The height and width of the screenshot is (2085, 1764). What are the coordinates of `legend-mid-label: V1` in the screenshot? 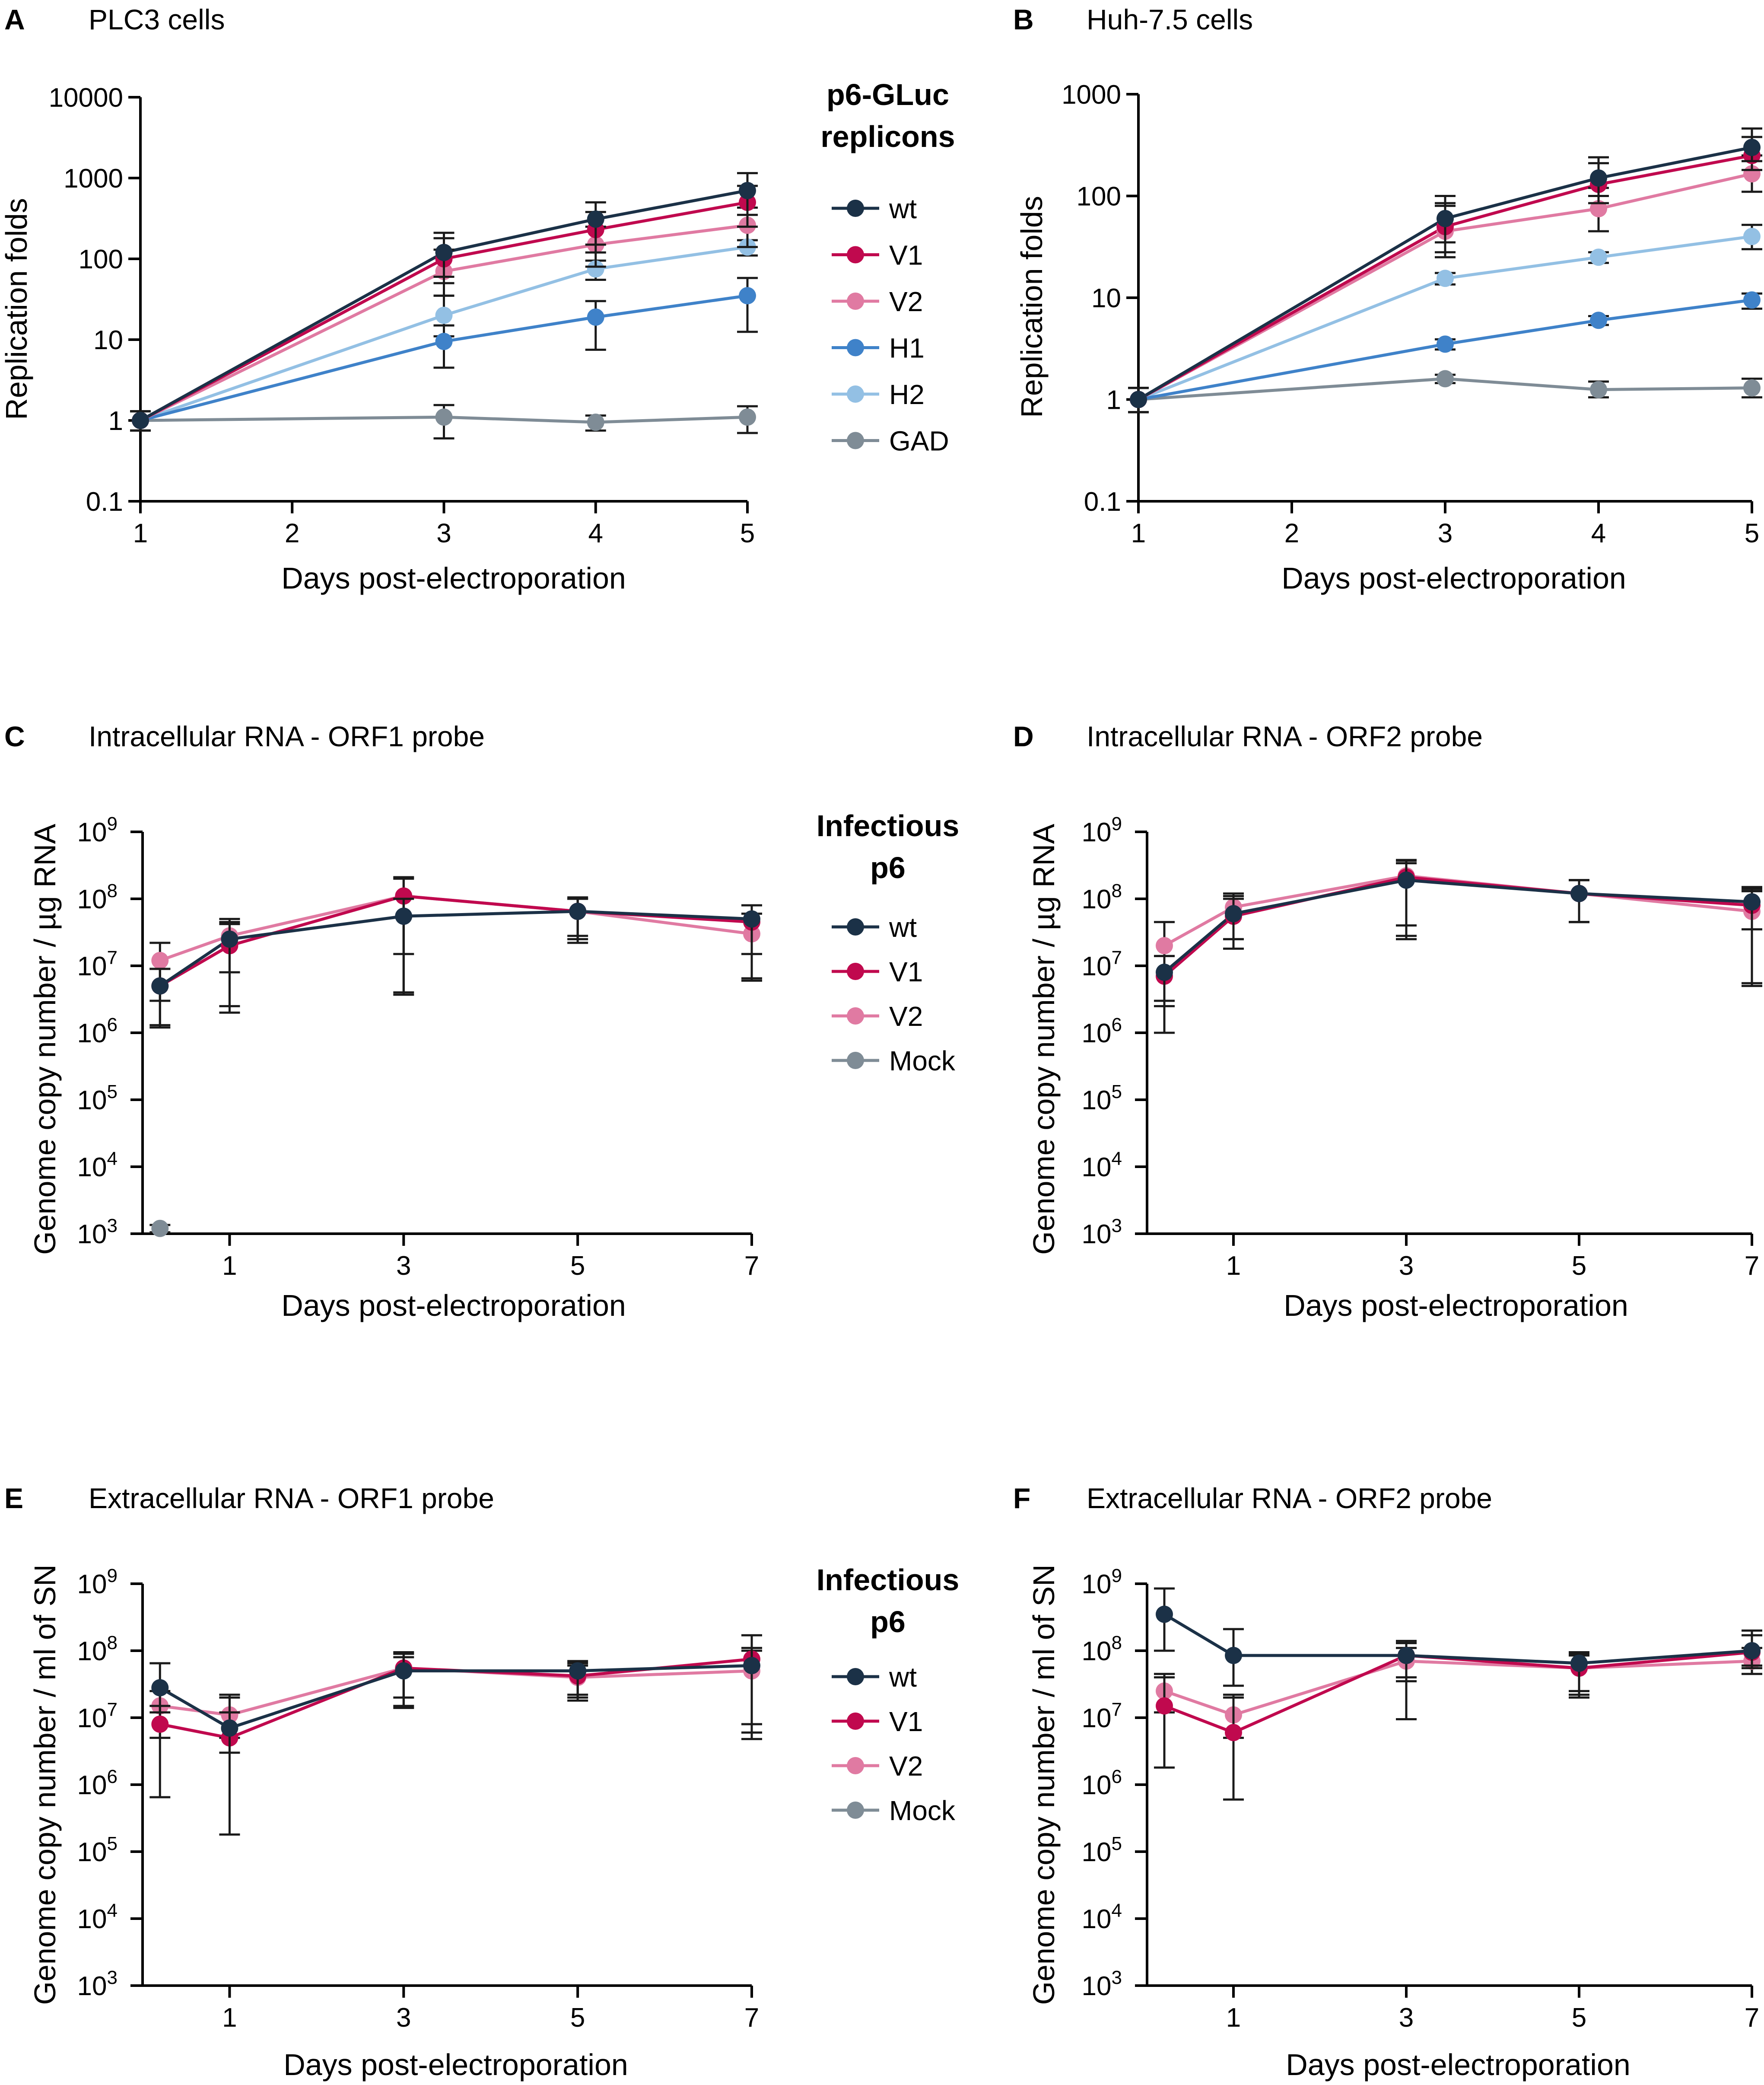 It's located at (906, 971).